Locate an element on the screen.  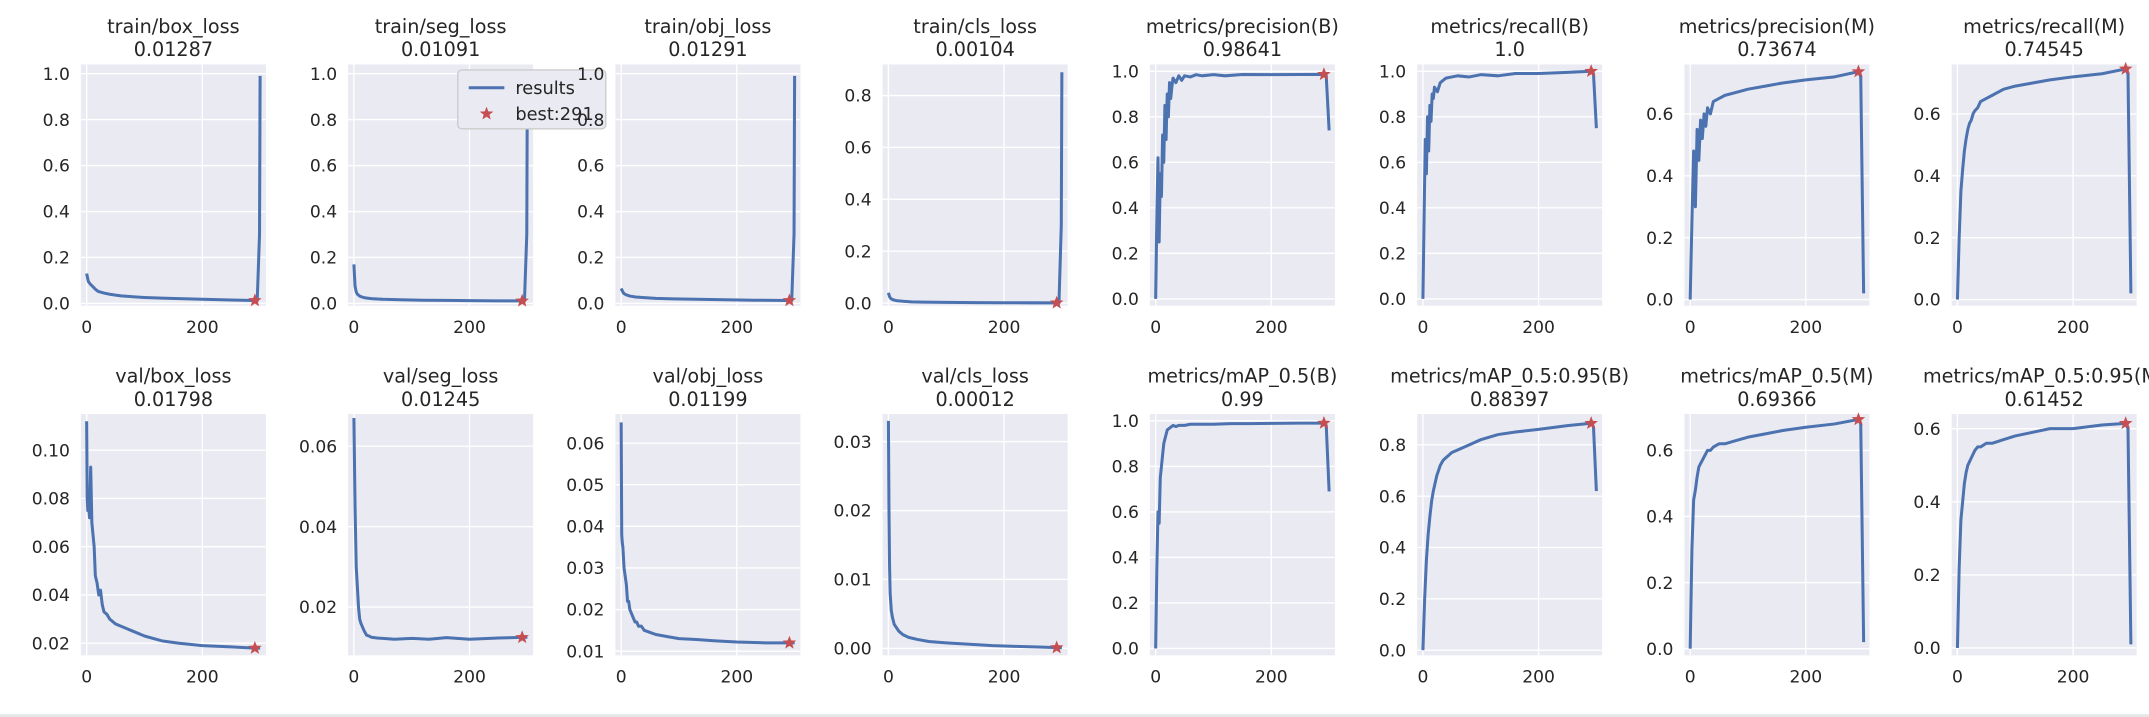
chart-subtitle: 0.01291 is located at coordinates (707, 49).